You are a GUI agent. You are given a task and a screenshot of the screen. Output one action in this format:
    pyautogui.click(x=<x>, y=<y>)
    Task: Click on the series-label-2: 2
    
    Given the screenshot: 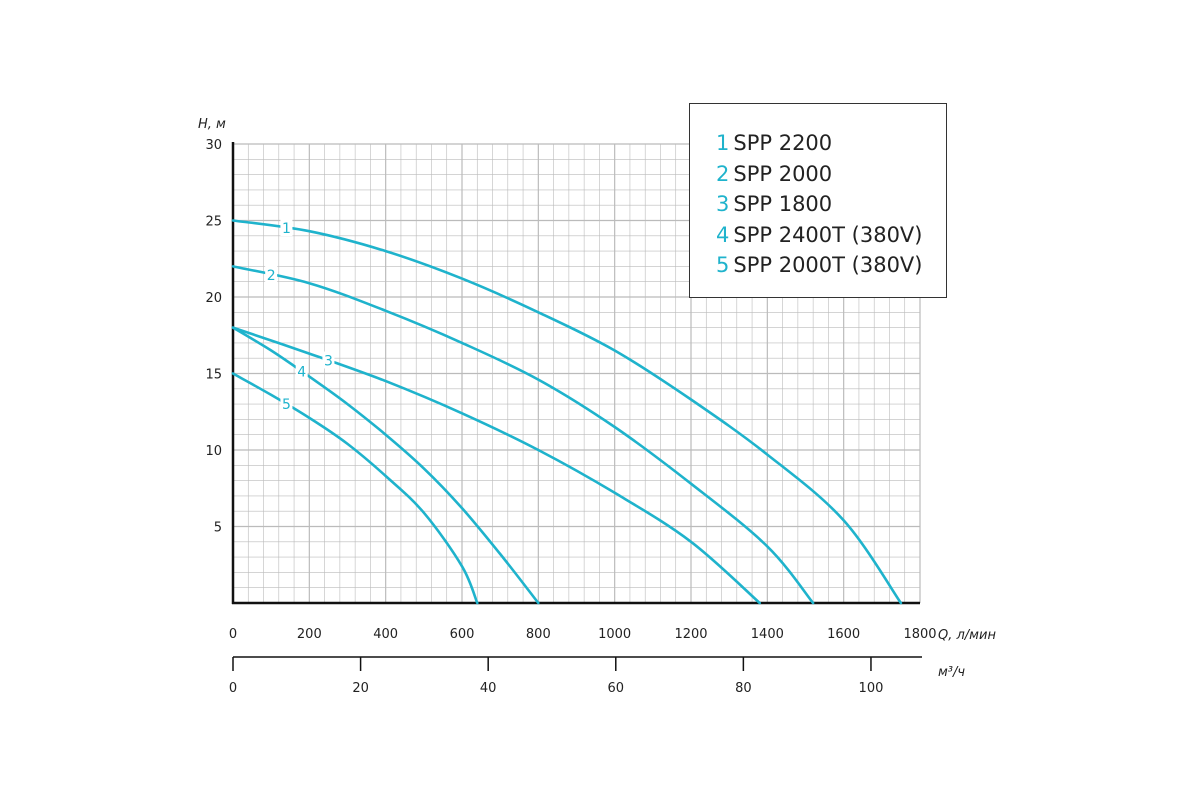 What is the action you would take?
    pyautogui.click(x=271, y=276)
    